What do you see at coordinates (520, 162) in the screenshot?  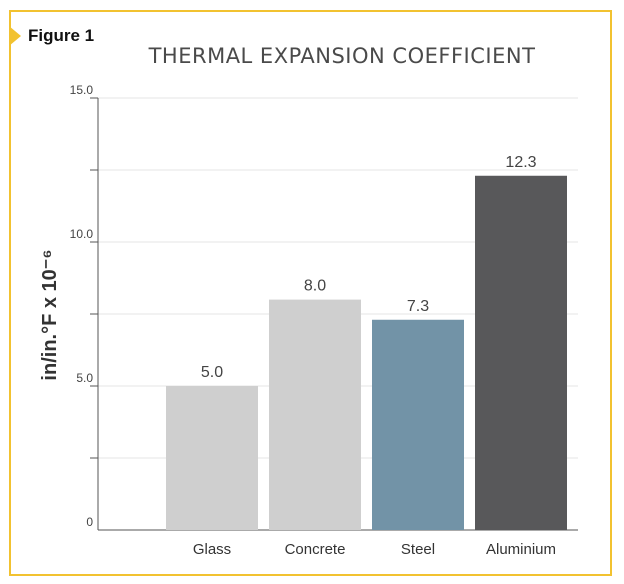 I see `bar-value-label: 12.3` at bounding box center [520, 162].